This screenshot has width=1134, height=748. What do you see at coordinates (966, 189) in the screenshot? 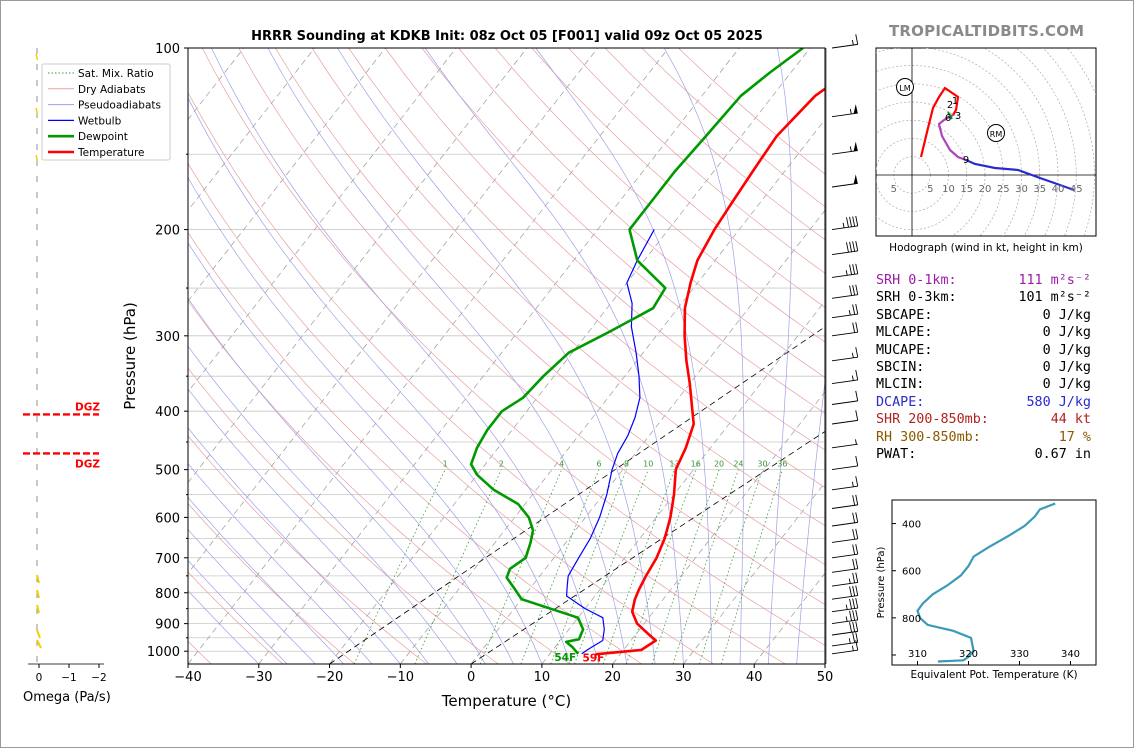
I see `hodograph-ring-label: 15` at bounding box center [966, 189].